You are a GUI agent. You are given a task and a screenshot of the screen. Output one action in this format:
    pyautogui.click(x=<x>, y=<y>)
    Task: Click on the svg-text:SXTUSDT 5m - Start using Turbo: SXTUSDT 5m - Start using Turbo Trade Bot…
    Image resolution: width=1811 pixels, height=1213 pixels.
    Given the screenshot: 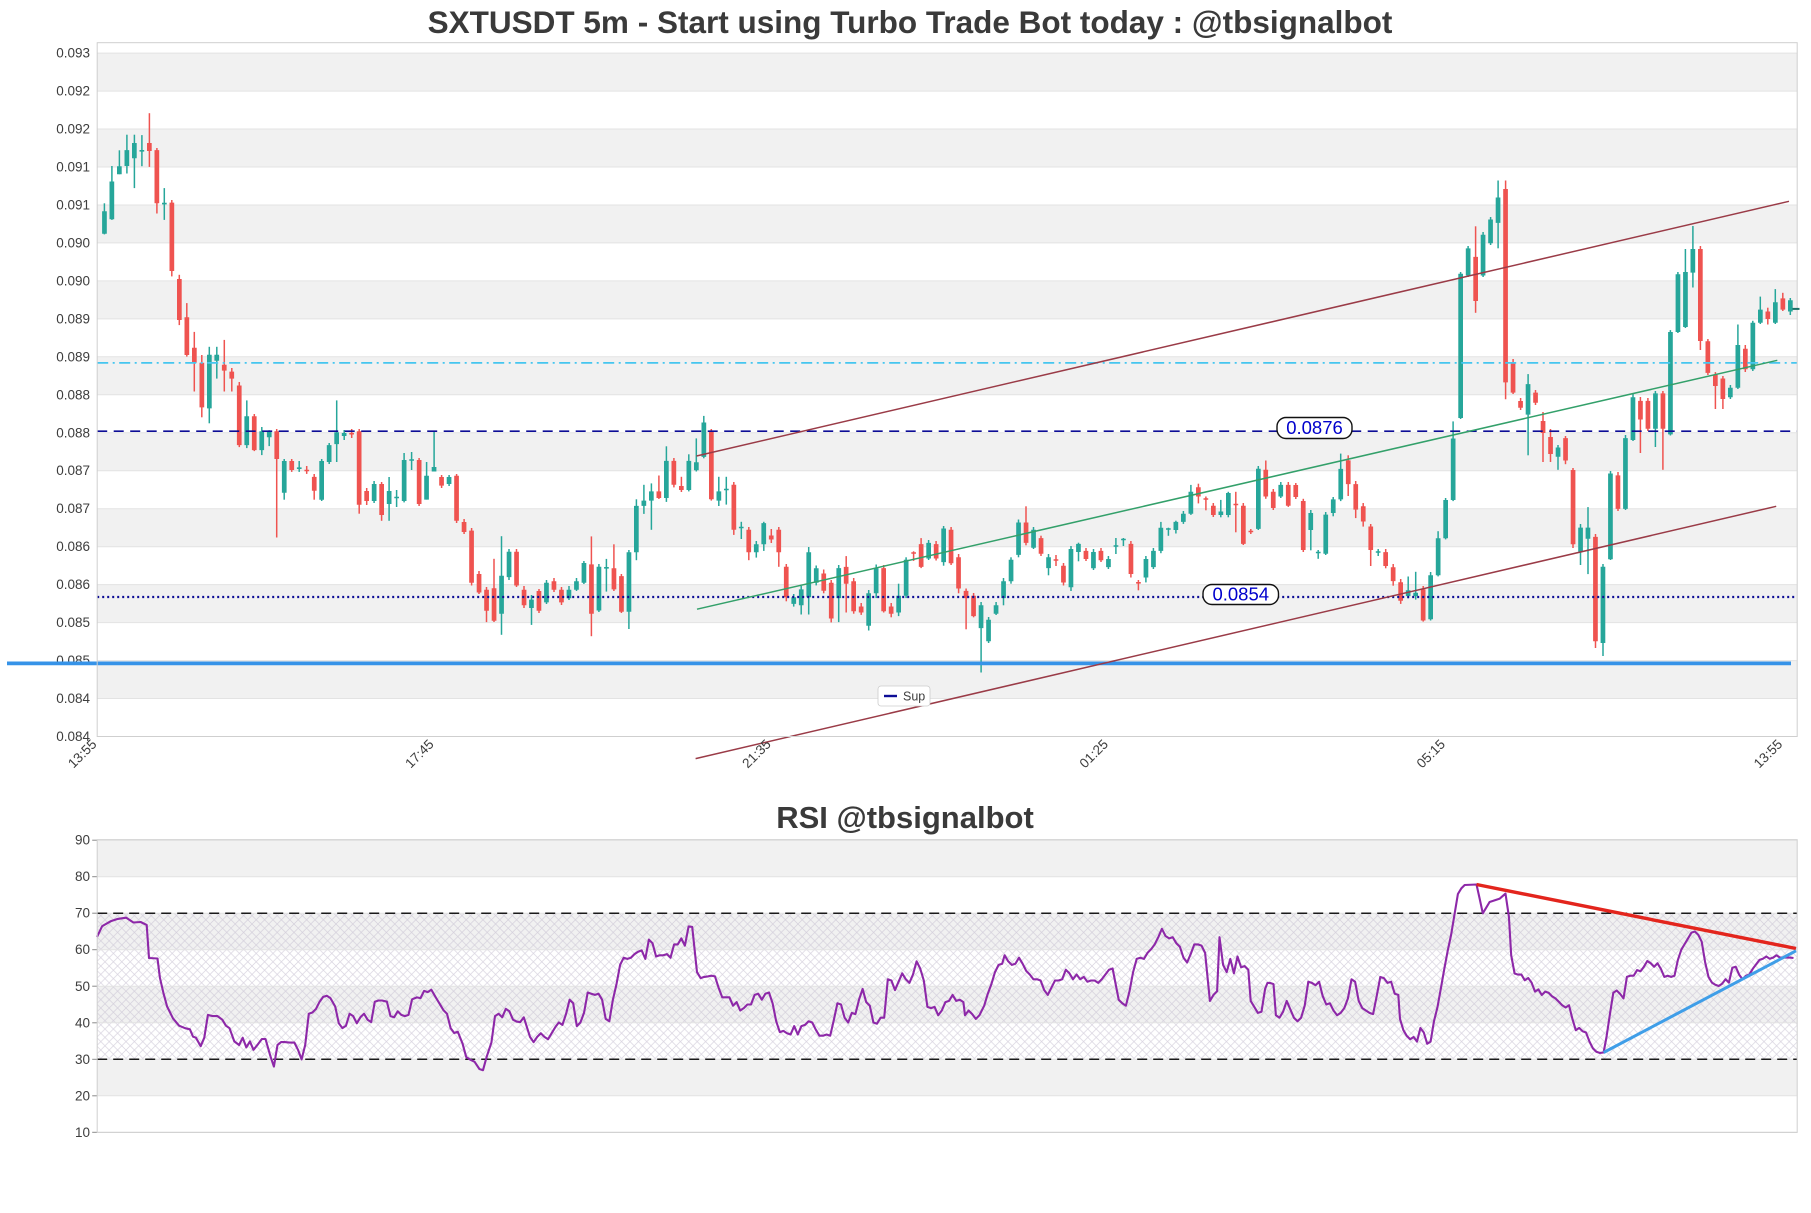 What is the action you would take?
    pyautogui.click(x=910, y=22)
    